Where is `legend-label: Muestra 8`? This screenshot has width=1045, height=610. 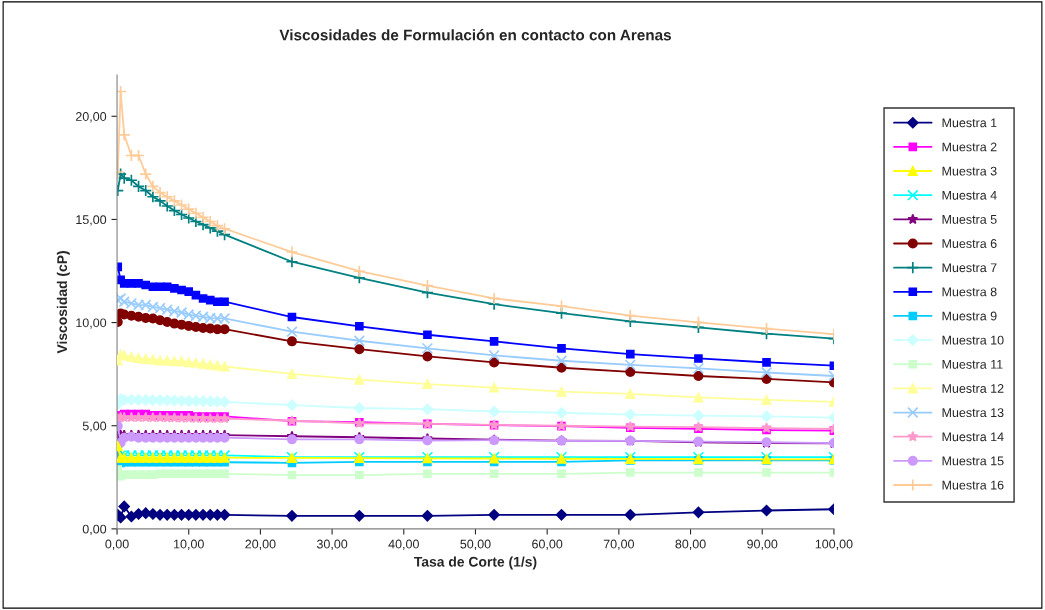
legend-label: Muestra 8 is located at coordinates (969, 292).